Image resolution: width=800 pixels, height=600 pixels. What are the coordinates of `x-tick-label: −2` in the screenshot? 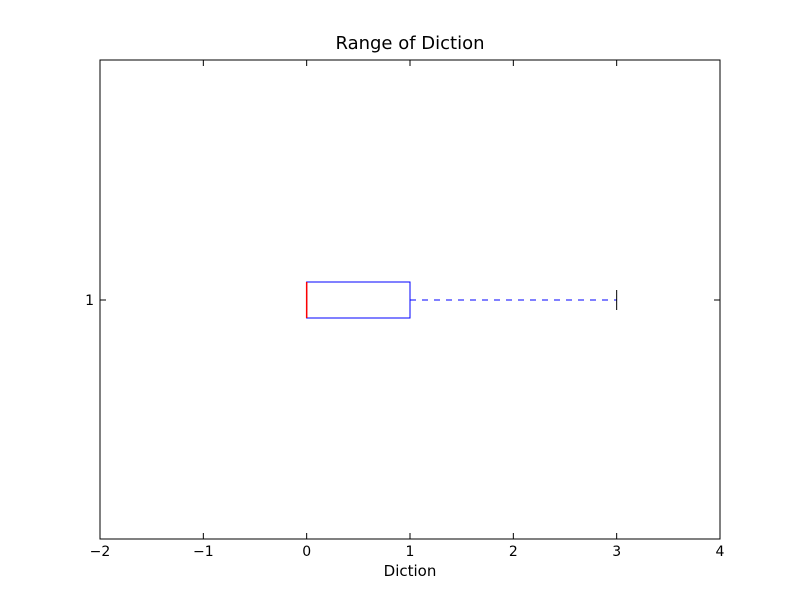 It's located at (100, 552).